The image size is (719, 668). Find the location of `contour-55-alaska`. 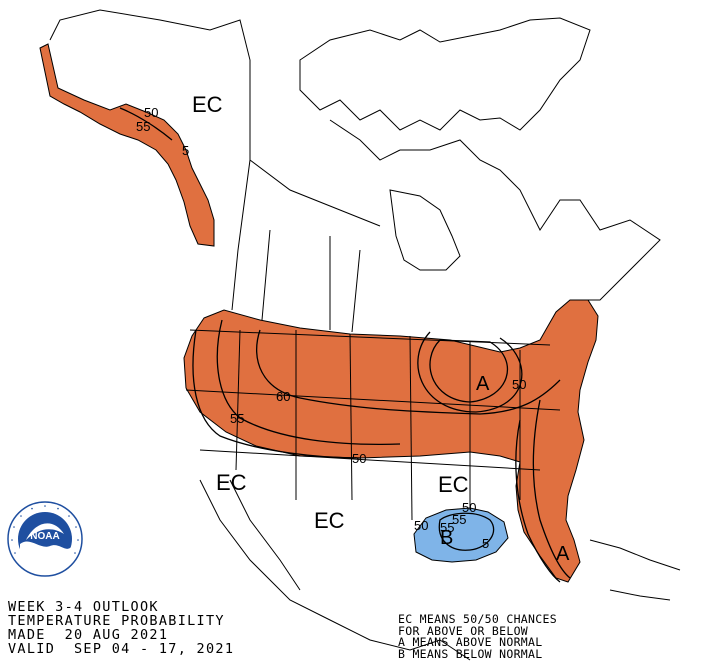

contour-55-alaska is located at coordinates (146, 124).